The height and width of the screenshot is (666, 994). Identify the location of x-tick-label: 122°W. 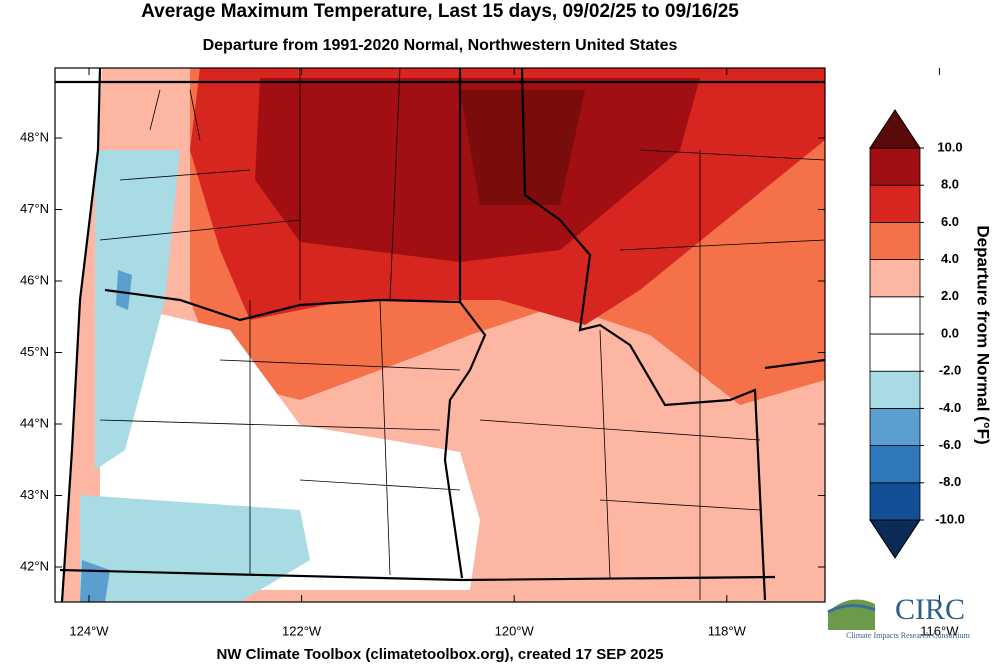
(302, 630).